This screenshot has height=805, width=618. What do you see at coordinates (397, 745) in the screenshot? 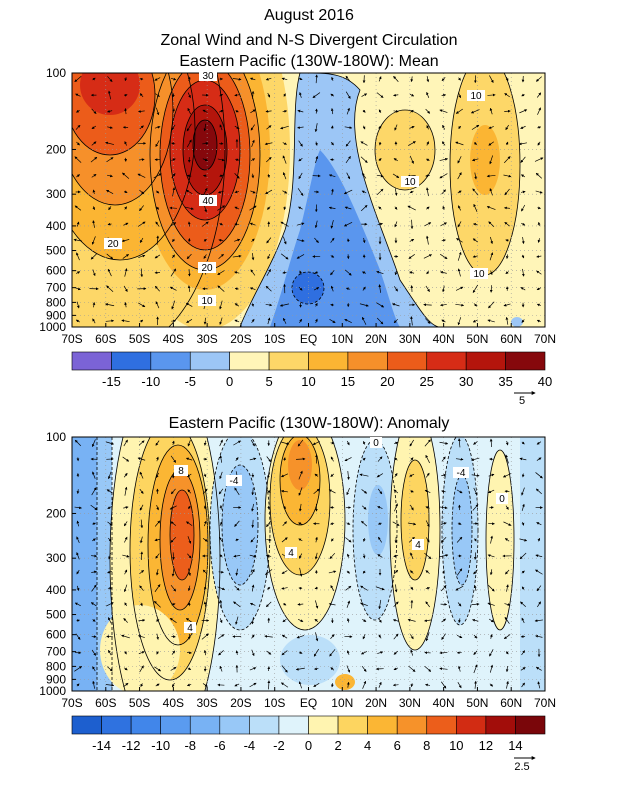
I see `colorbar-label: 6` at bounding box center [397, 745].